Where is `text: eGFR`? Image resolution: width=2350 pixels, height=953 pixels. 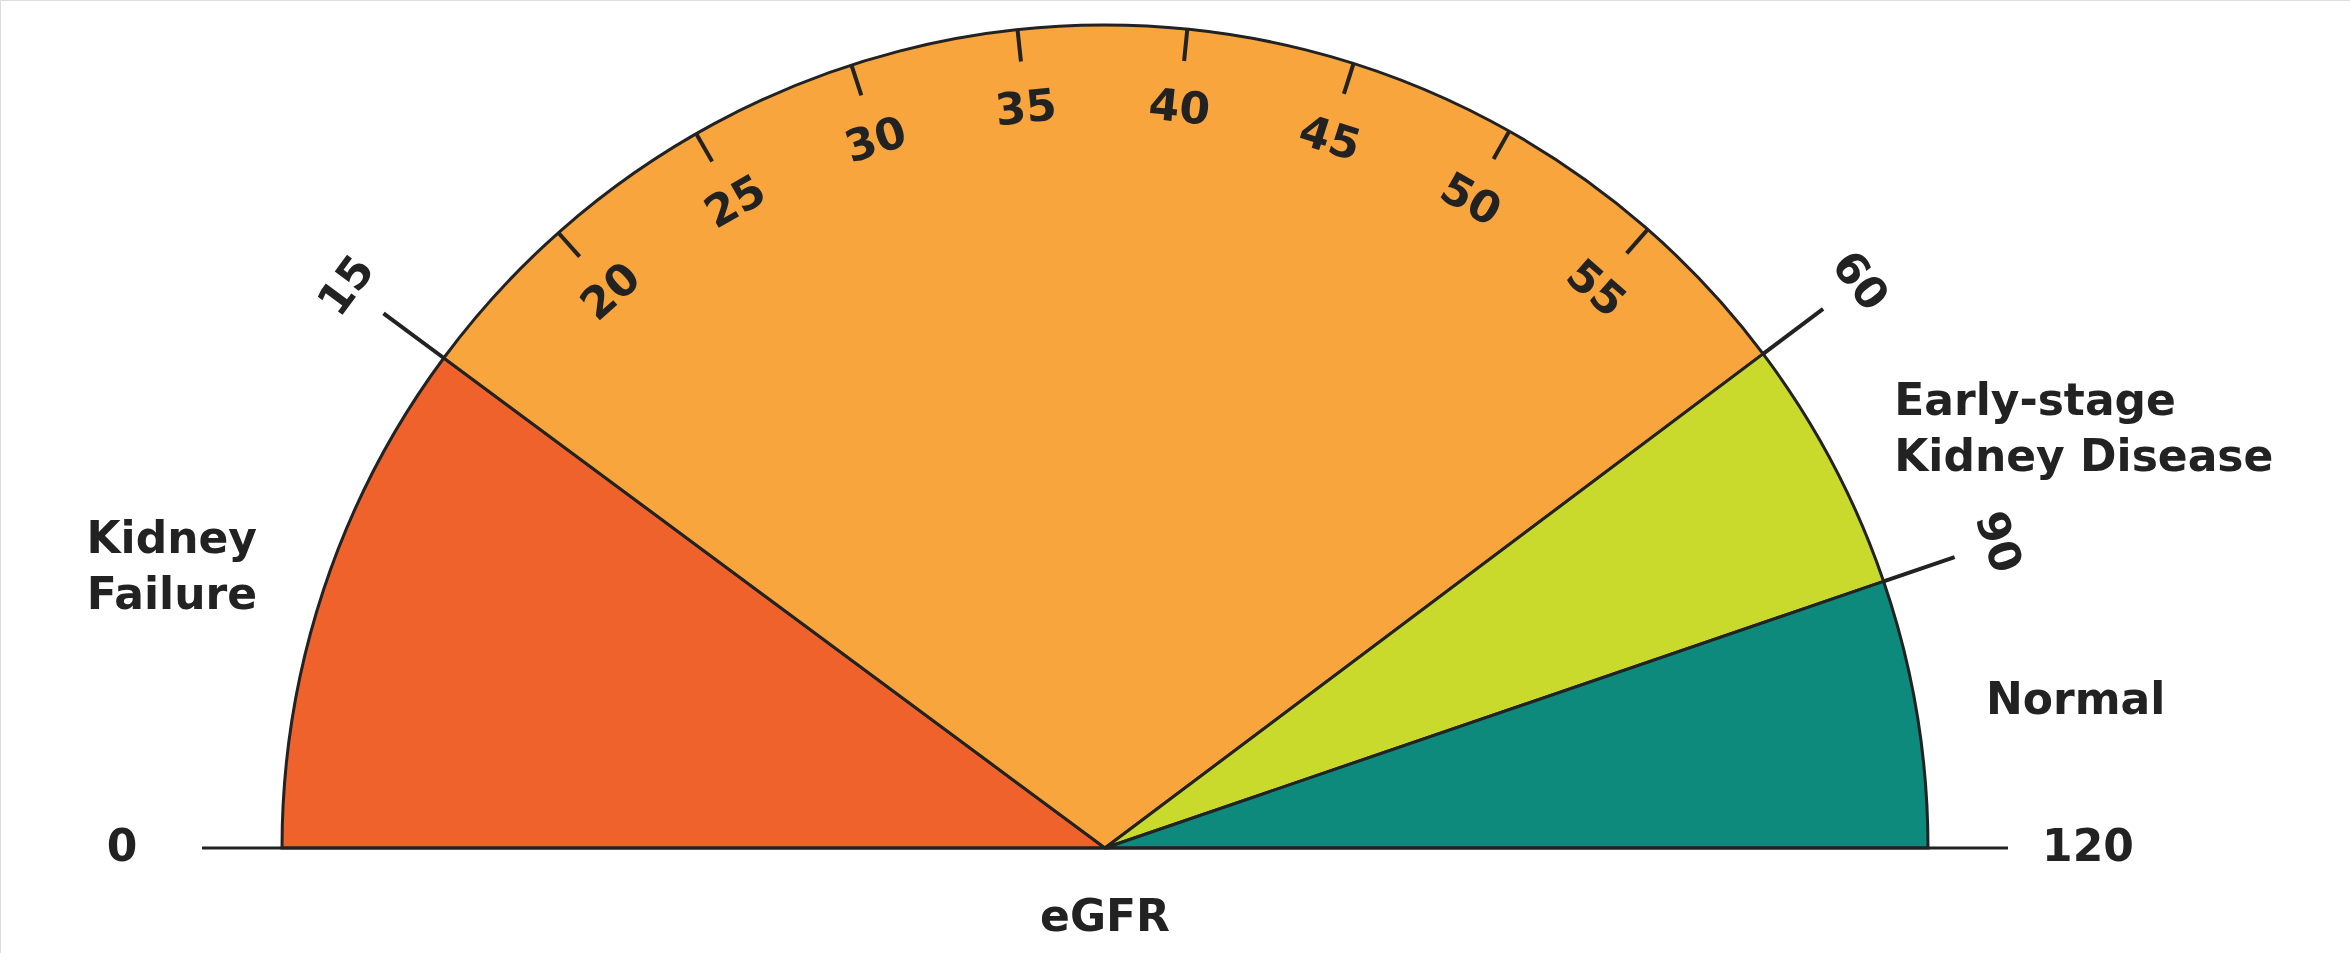
text: eGFR is located at coordinates (1105, 915).